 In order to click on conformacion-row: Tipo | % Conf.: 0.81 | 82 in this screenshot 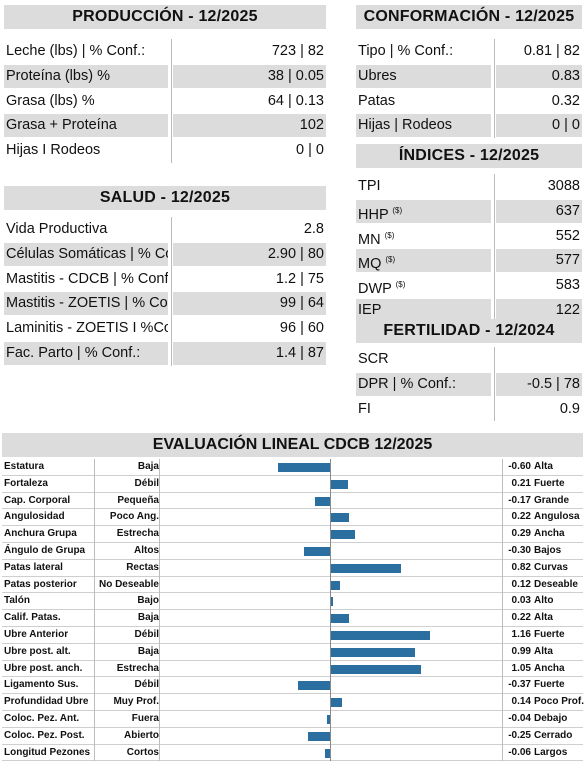, I will do `click(469, 51)`.